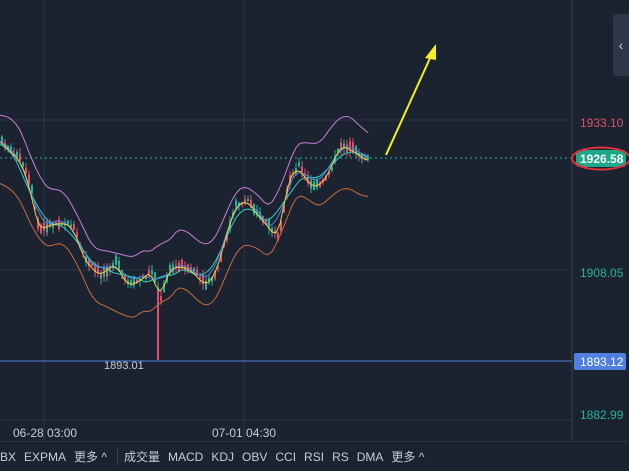 This screenshot has height=471, width=629. I want to click on indicator-macd: MACD, so click(186, 456).